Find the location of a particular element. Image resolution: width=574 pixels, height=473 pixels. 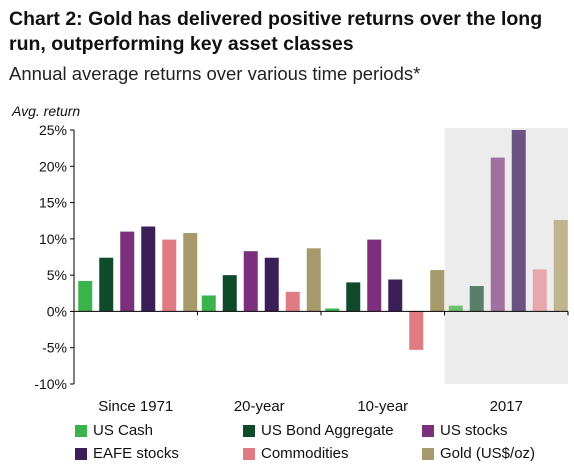

legend-item: US Cash is located at coordinates (114, 430).